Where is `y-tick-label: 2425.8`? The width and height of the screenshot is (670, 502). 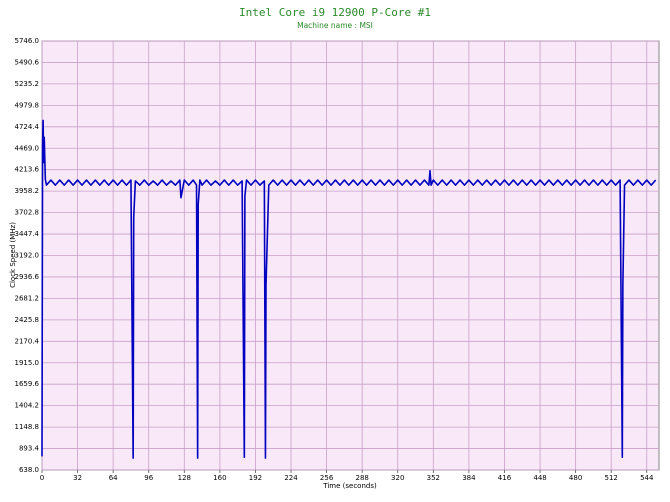
y-tick-label: 2425.8 is located at coordinates (27, 320).